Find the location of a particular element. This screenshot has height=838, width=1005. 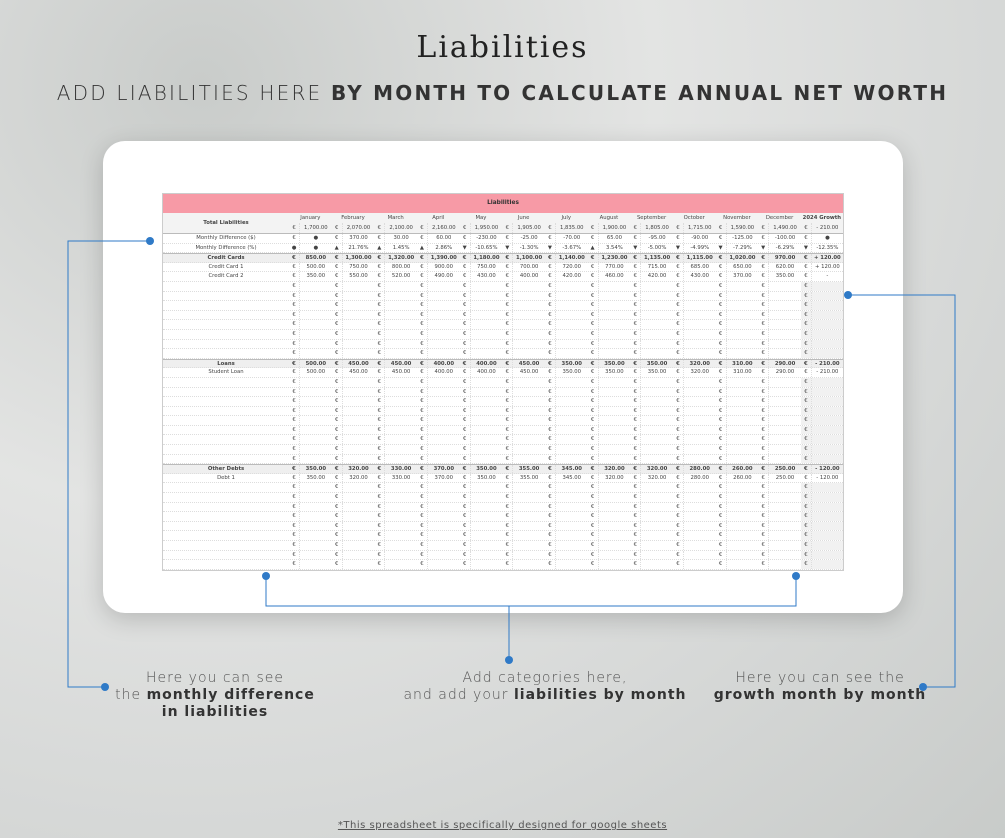

cell-value: 620.00 is located at coordinates (785, 266).